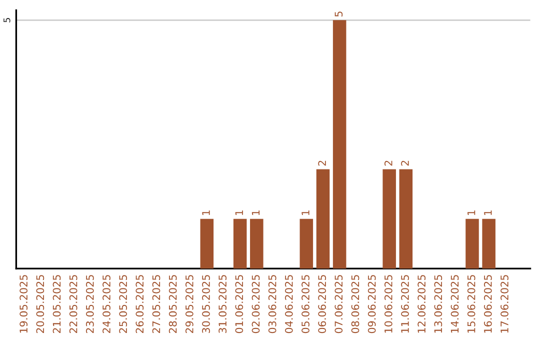  What do you see at coordinates (272, 304) in the screenshot?
I see `x-tick-label: 03.06.2025` at bounding box center [272, 304].